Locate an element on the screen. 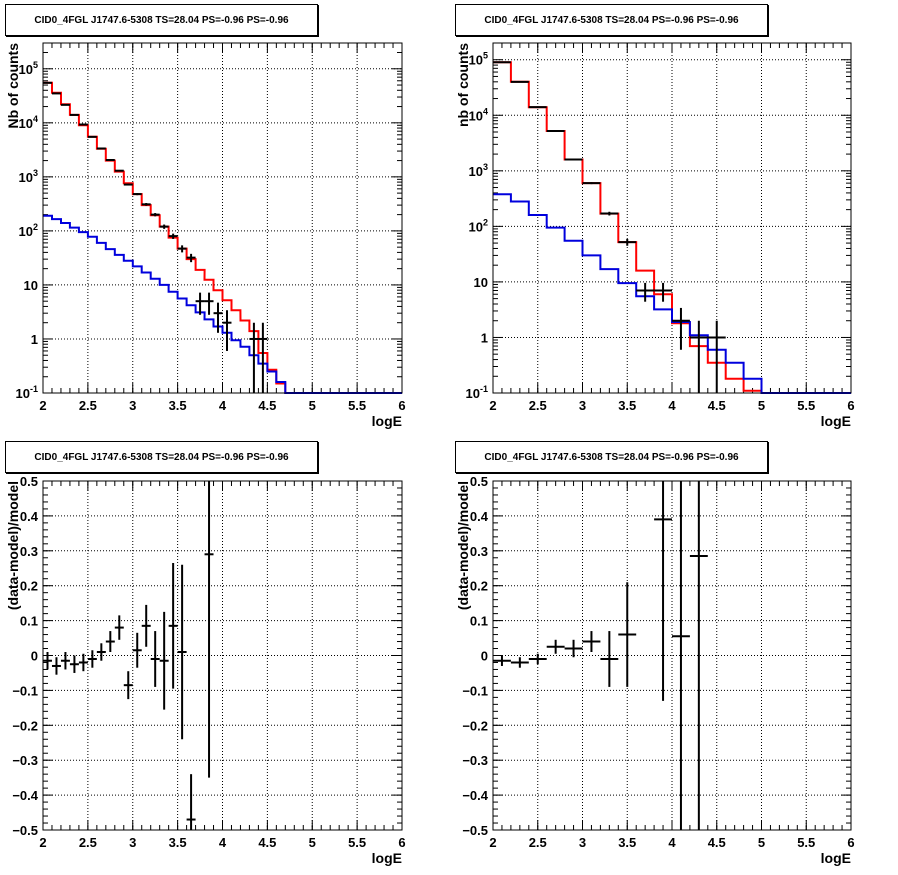 This screenshot has width=898, height=875. y-tick-label: −0.2 is located at coordinates (25, 725).